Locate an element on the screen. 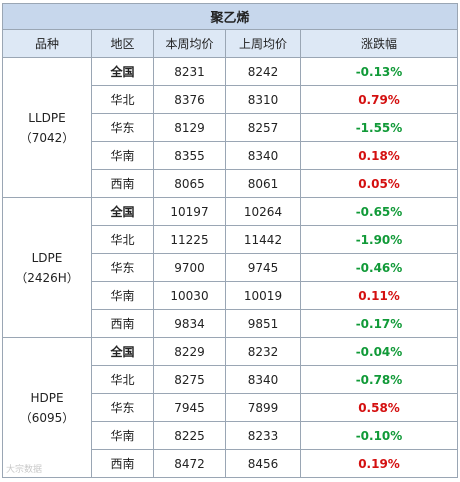 This screenshot has width=460, height=482. table-row: 华北 11225 11442 -1.90% is located at coordinates (231, 239).